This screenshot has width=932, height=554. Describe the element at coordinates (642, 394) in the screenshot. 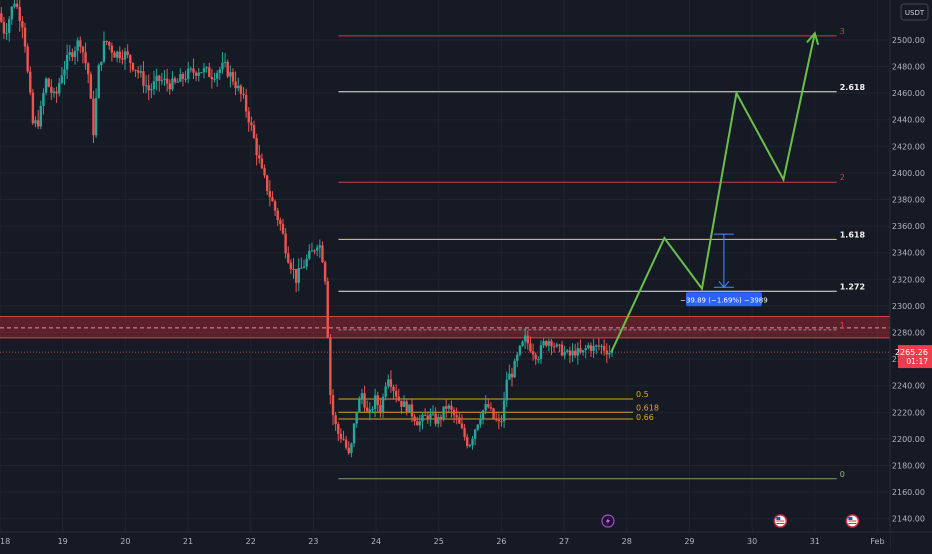

I see `fib-retracement-label: 0.5` at that location.